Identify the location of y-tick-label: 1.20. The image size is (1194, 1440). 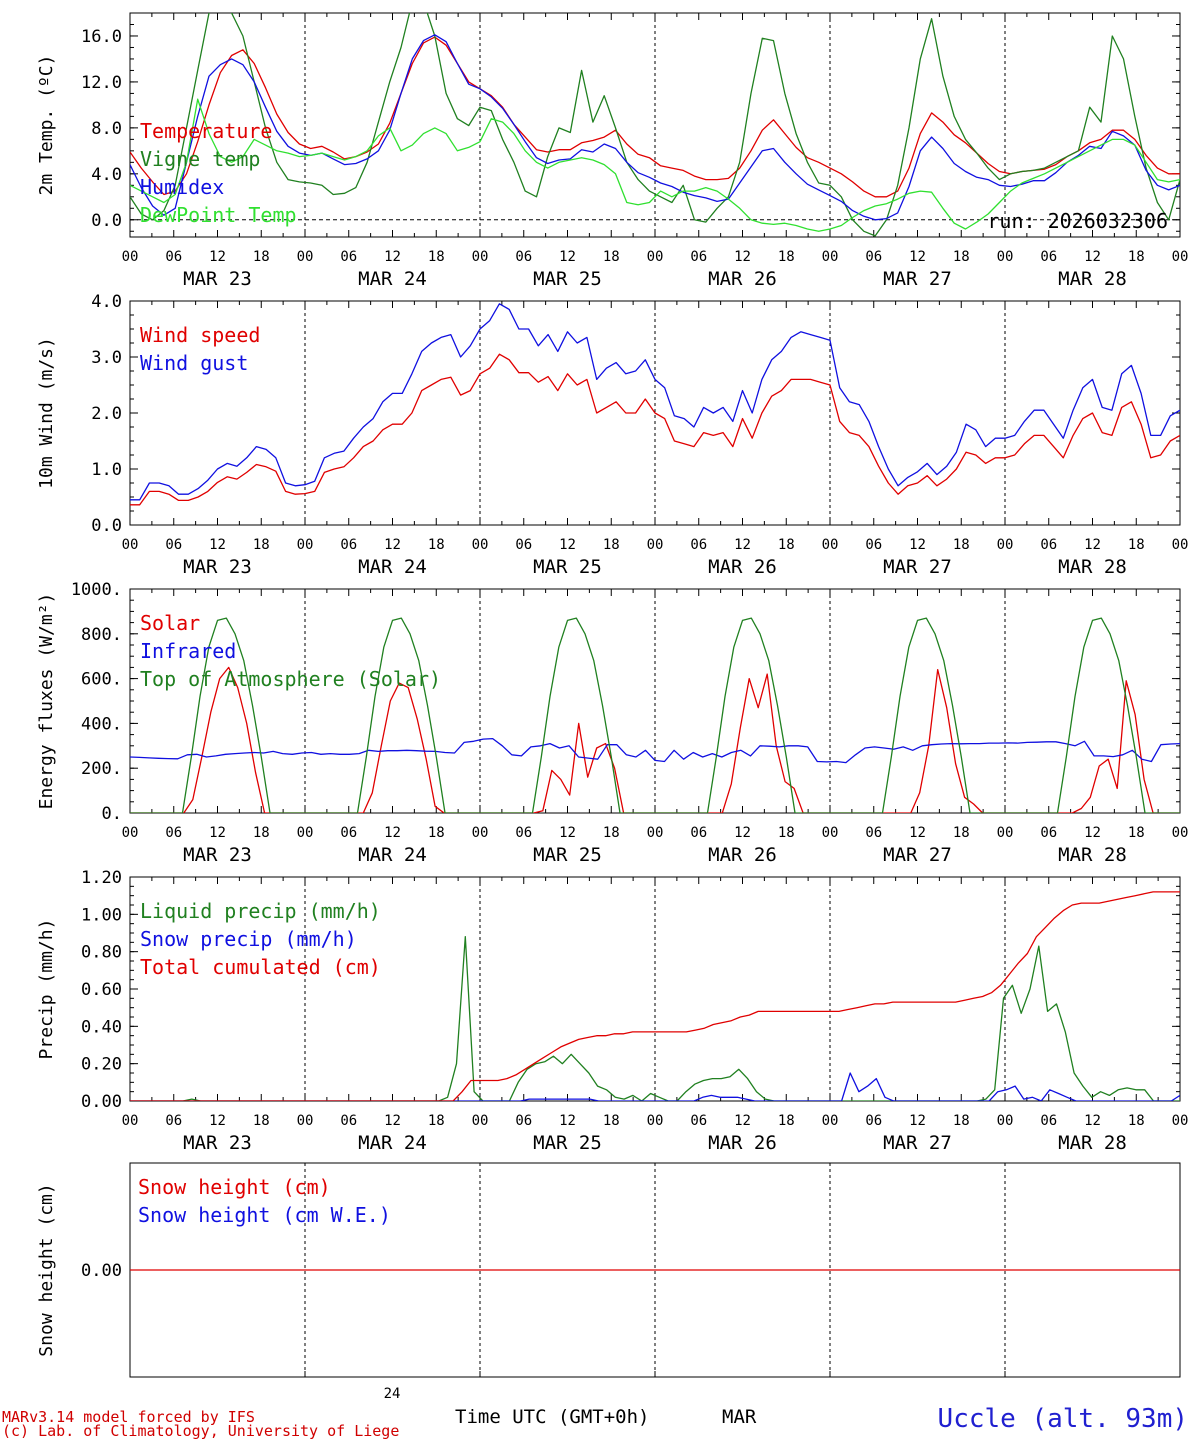
(101, 878).